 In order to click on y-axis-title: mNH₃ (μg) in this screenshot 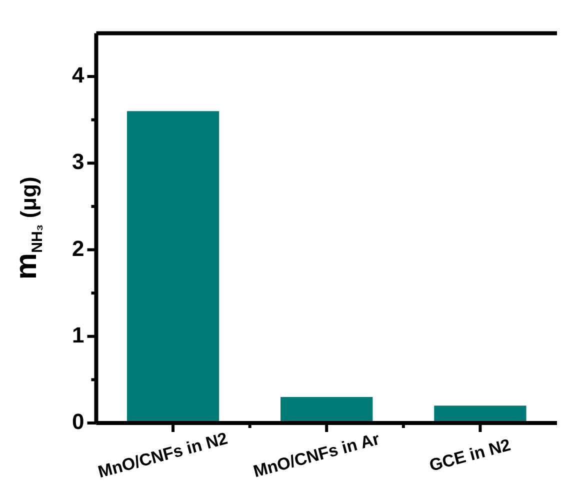, I will do `click(28, 228)`.